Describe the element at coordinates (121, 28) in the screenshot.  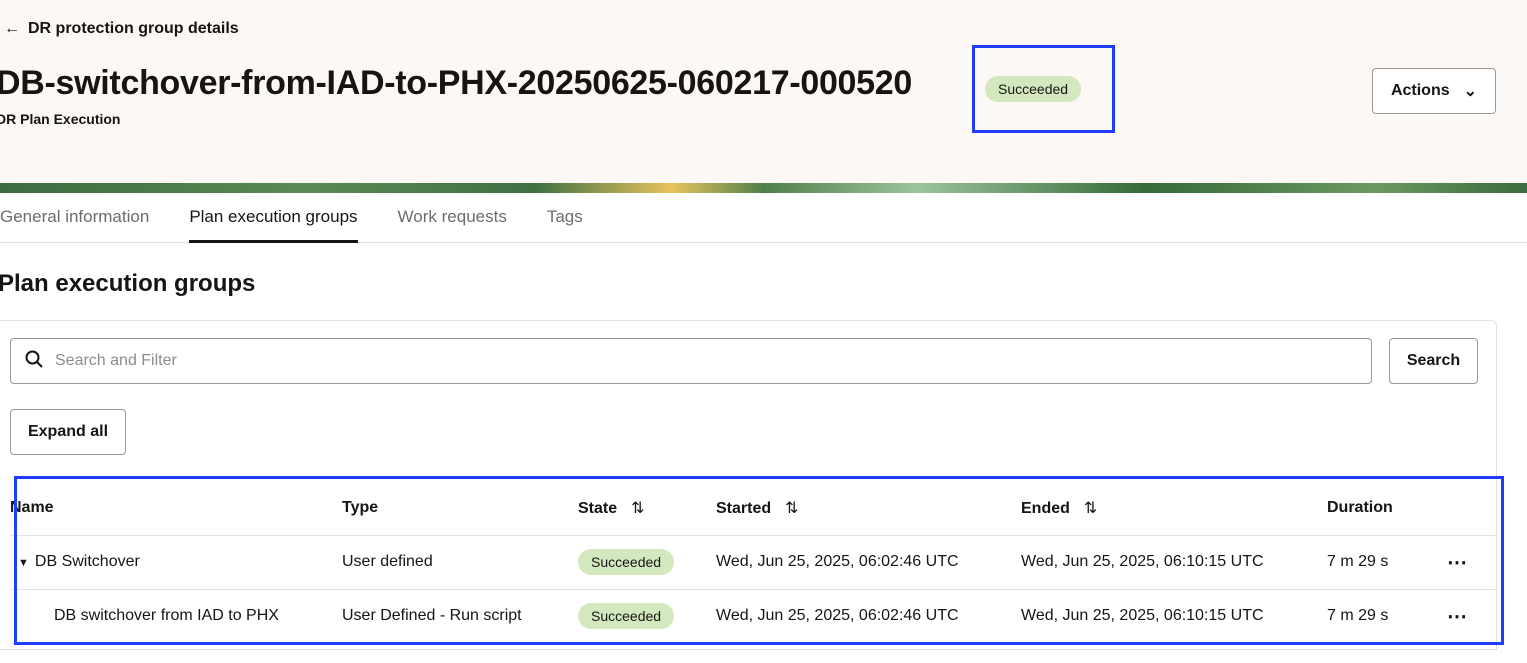
I see `back-link: ← DR protection group details` at that location.